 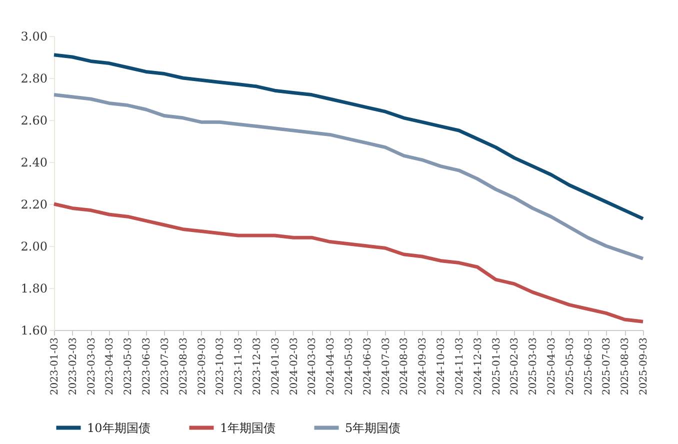 What do you see at coordinates (423, 367) in the screenshot?
I see `x-tick-label: 2024-09-03` at bounding box center [423, 367].